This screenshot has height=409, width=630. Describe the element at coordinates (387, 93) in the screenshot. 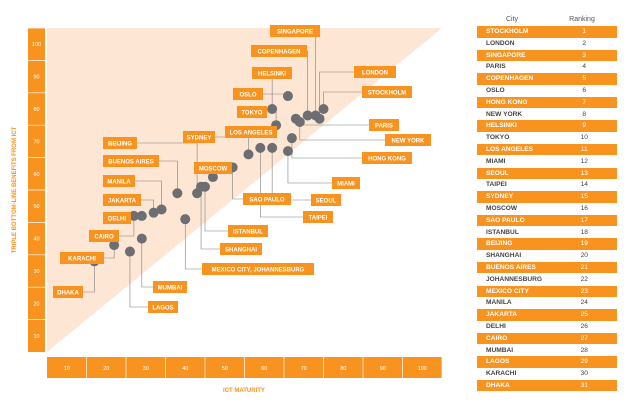

I see `point-label: STOCKHOLM` at that location.